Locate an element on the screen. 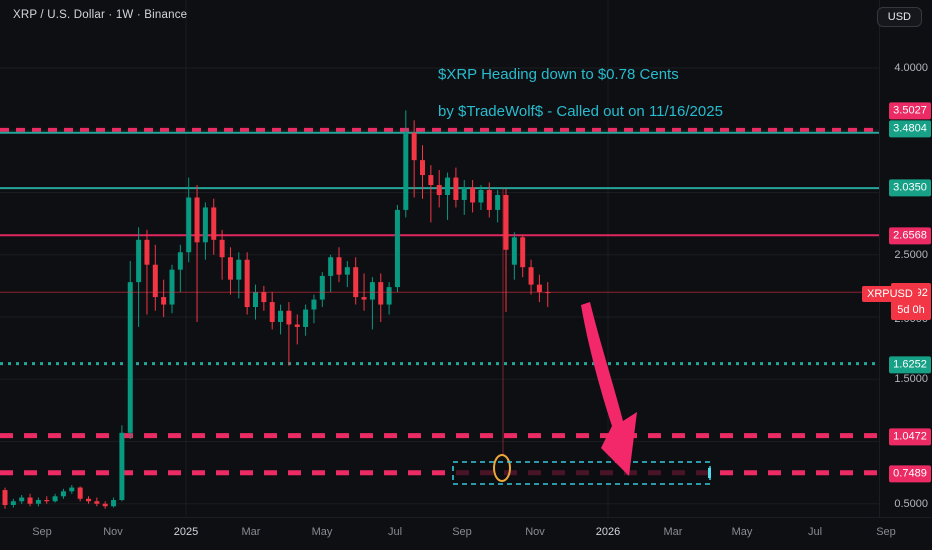  time-axis-label: 2026 is located at coordinates (608, 532).